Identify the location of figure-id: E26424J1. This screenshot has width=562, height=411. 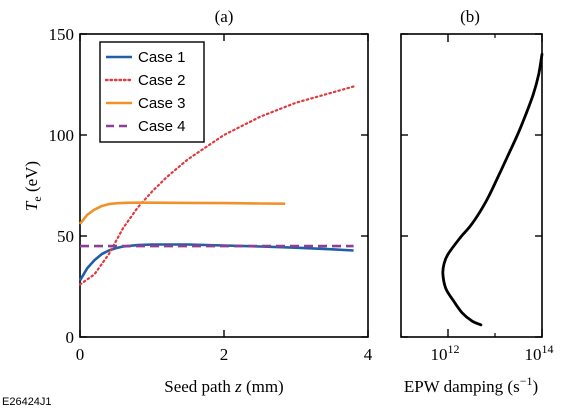
(27, 402).